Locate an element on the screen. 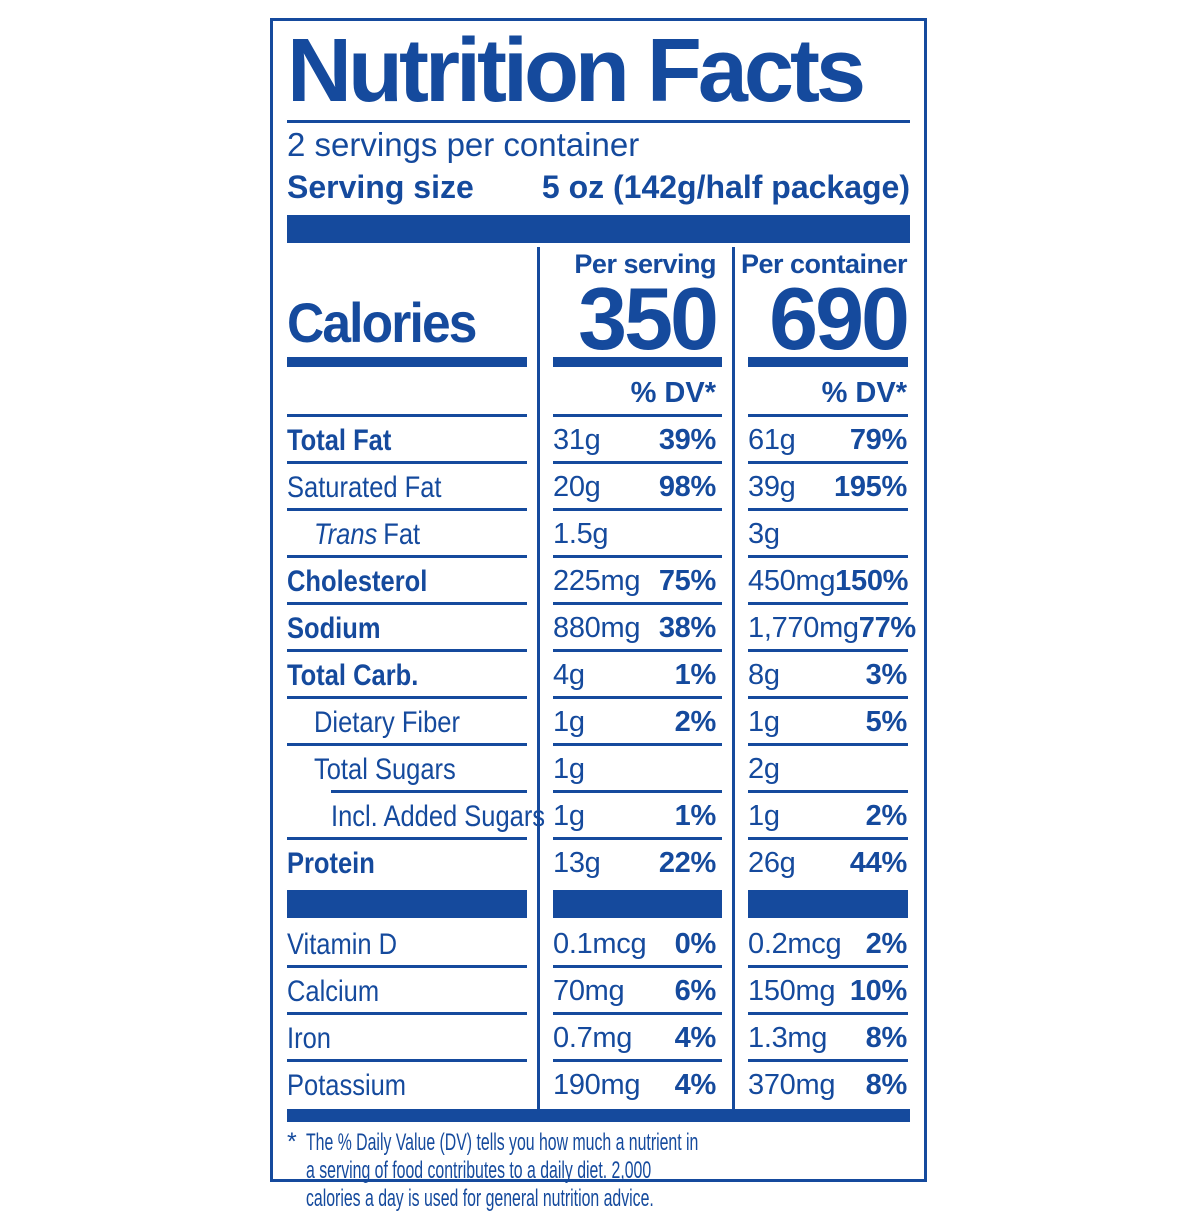 This screenshot has height=1213, width=1200. per-container-dv: 195% is located at coordinates (870, 487).